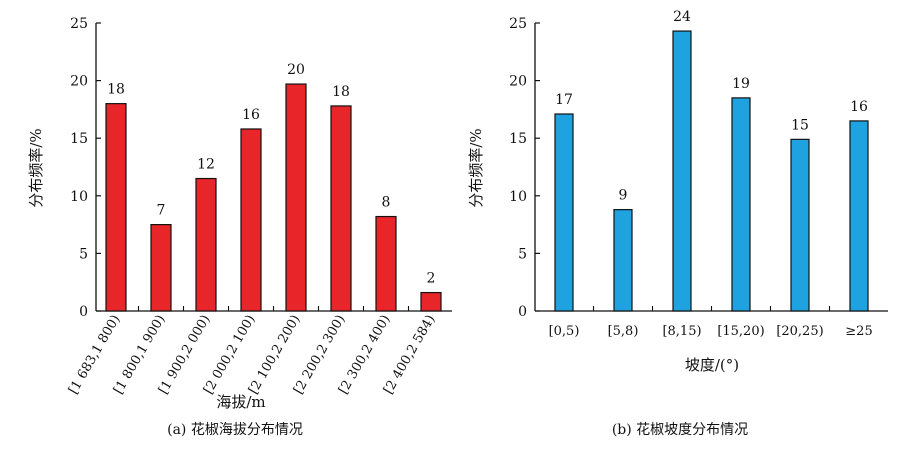 The image size is (902, 450). Describe the element at coordinates (680, 430) in the screenshot. I see `chart-caption: (b) 花椒坡度分布情况` at that location.